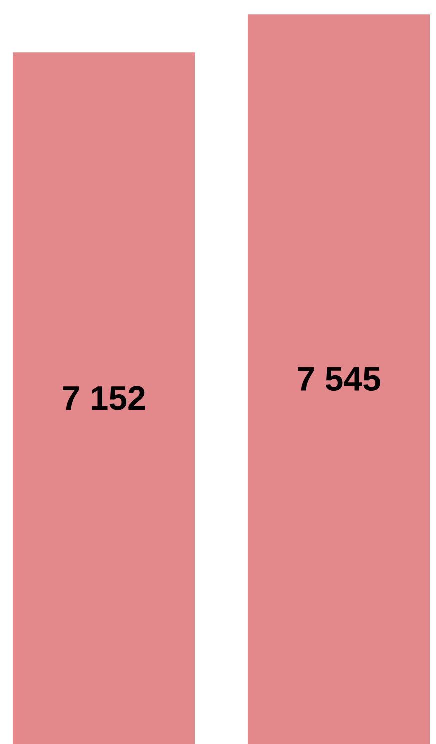 This screenshot has height=744, width=436. I want to click on data-label: 7 545, so click(339, 379).